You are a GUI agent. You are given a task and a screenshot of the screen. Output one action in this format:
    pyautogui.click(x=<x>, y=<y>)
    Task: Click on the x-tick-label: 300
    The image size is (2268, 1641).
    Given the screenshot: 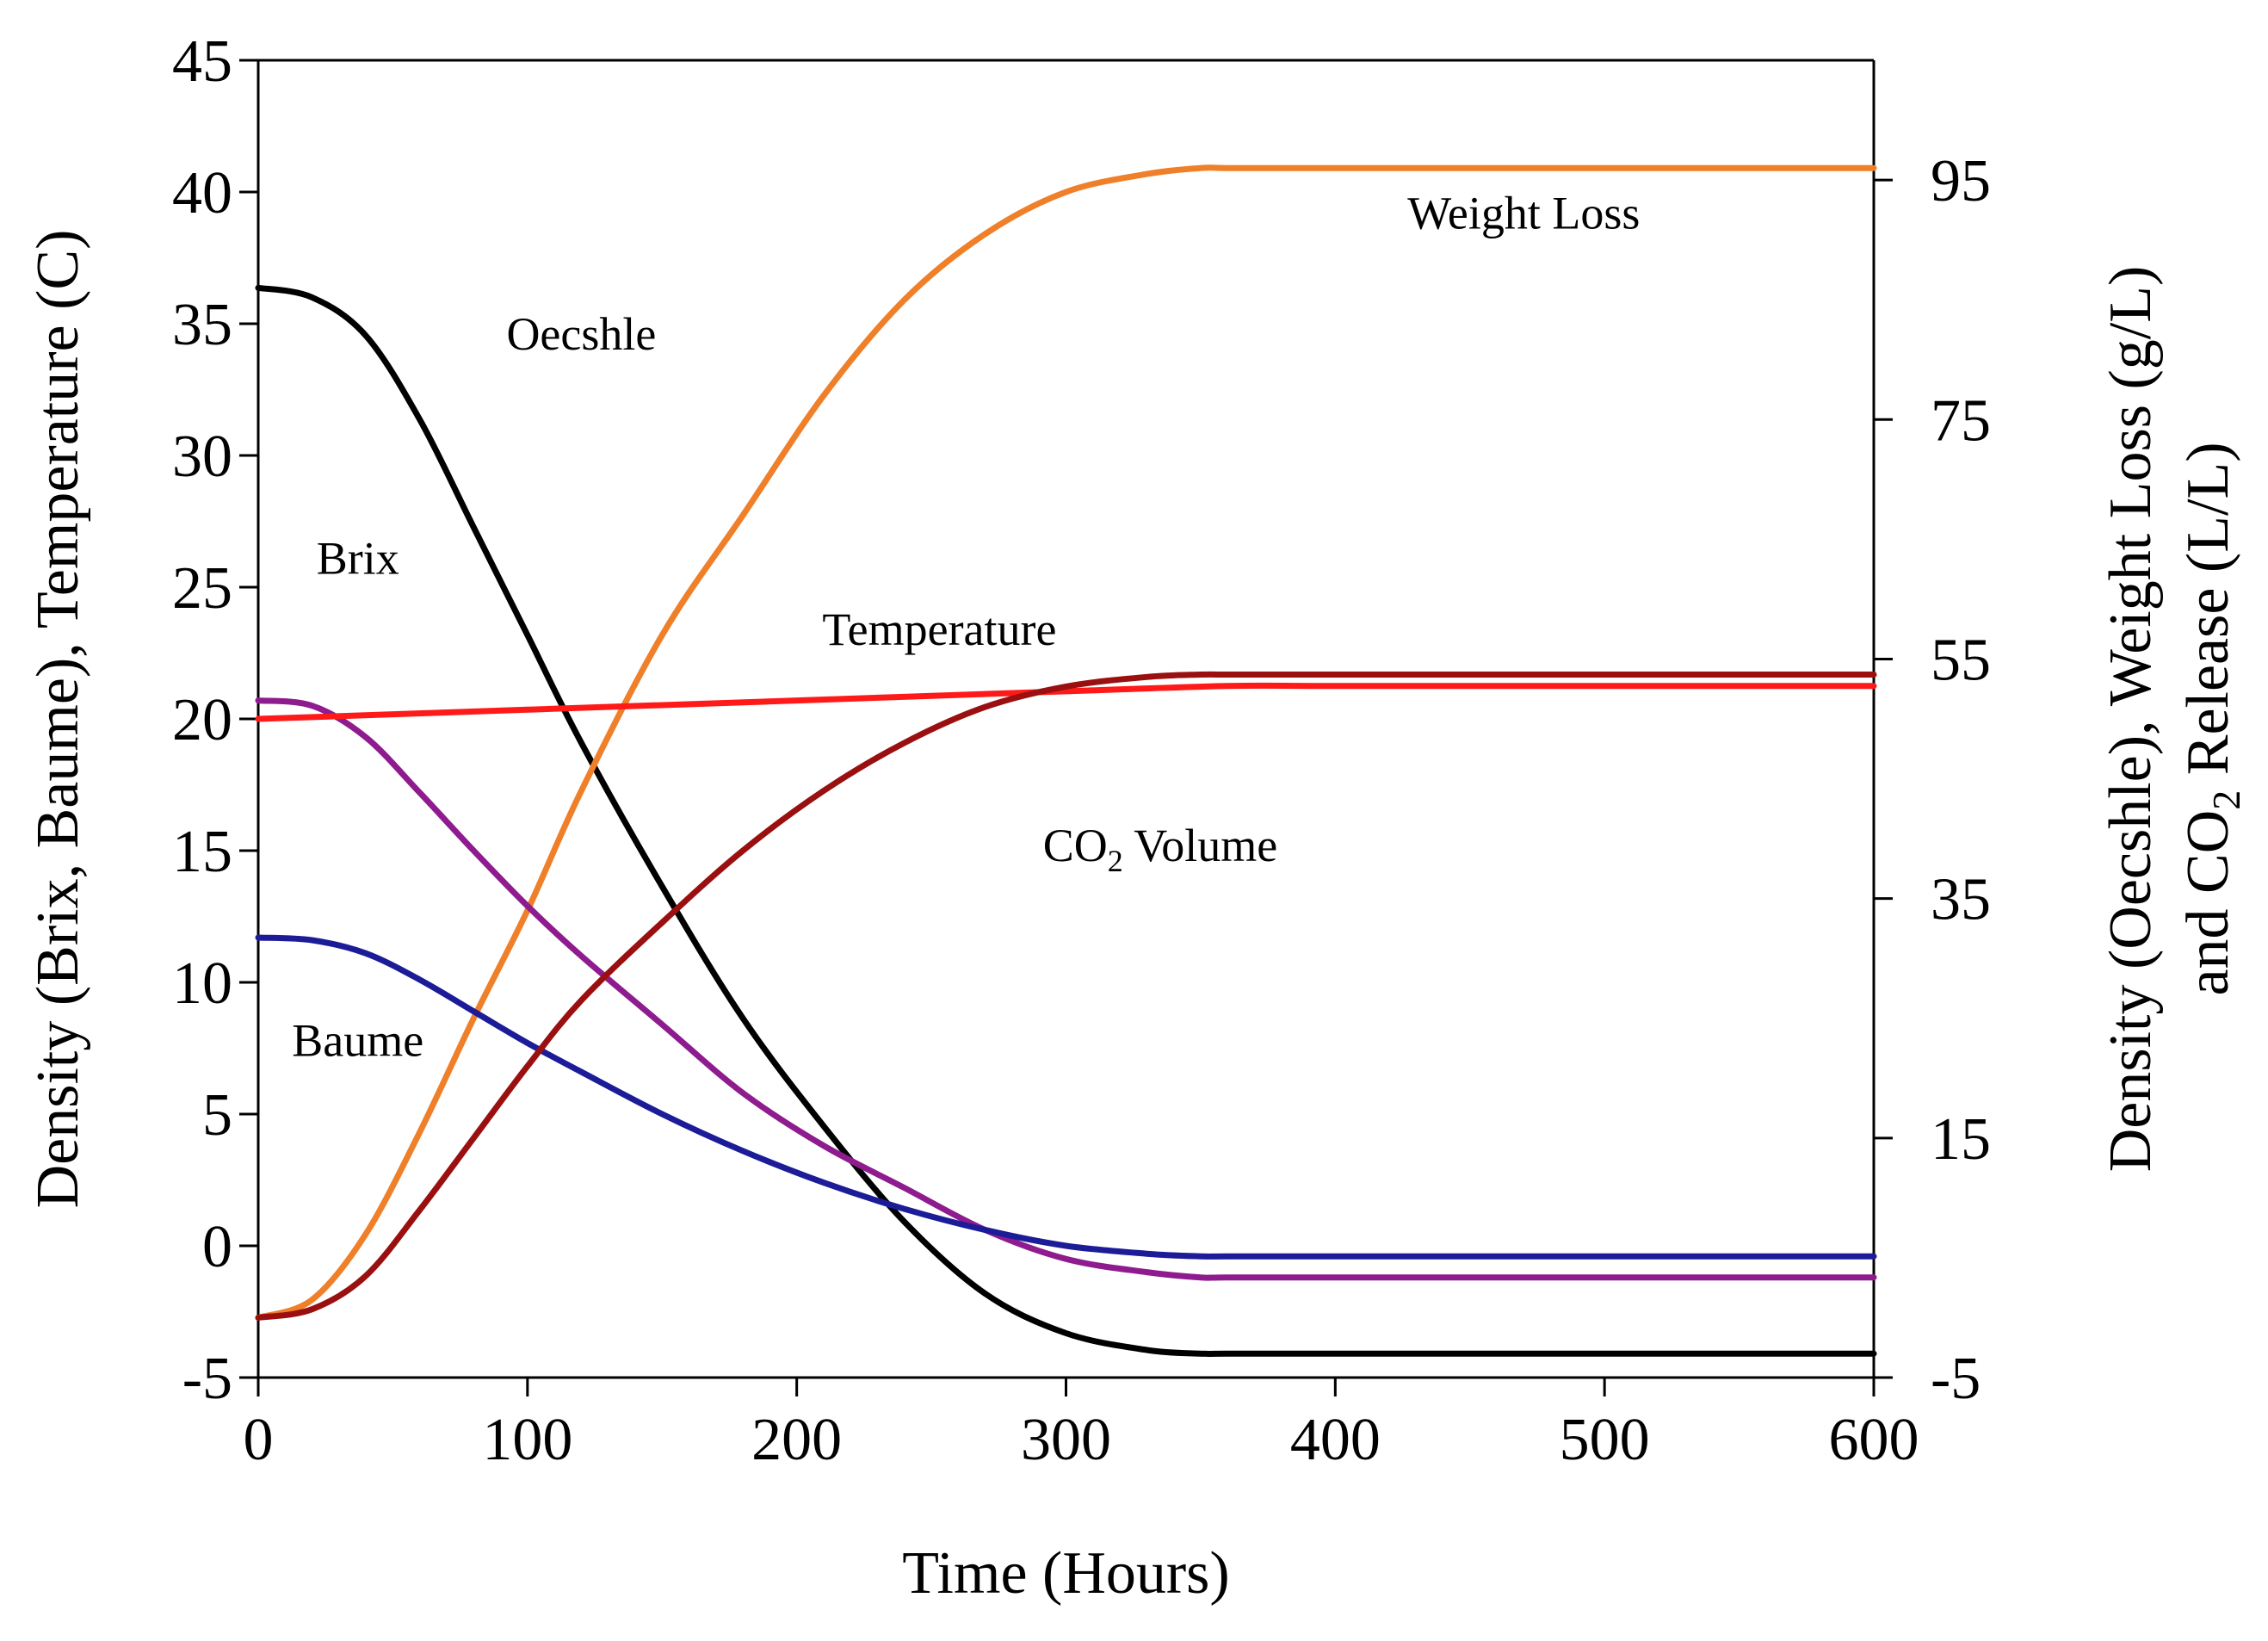 What is the action you would take?
    pyautogui.click(x=1066, y=1440)
    